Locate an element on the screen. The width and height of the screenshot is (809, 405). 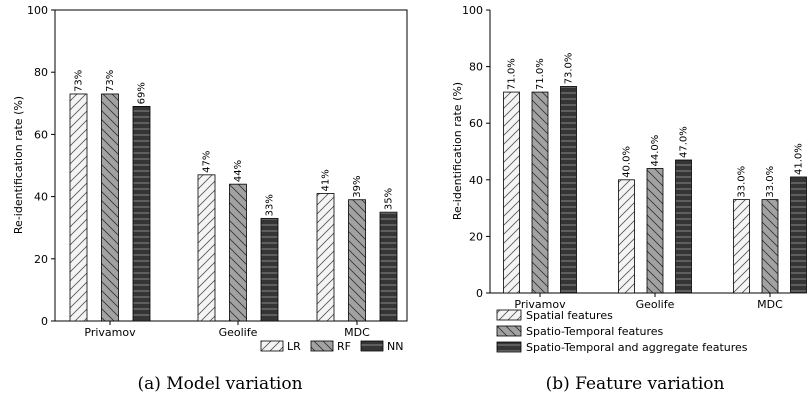
legend-a-swatch-nn is located at coordinates (372, 346).